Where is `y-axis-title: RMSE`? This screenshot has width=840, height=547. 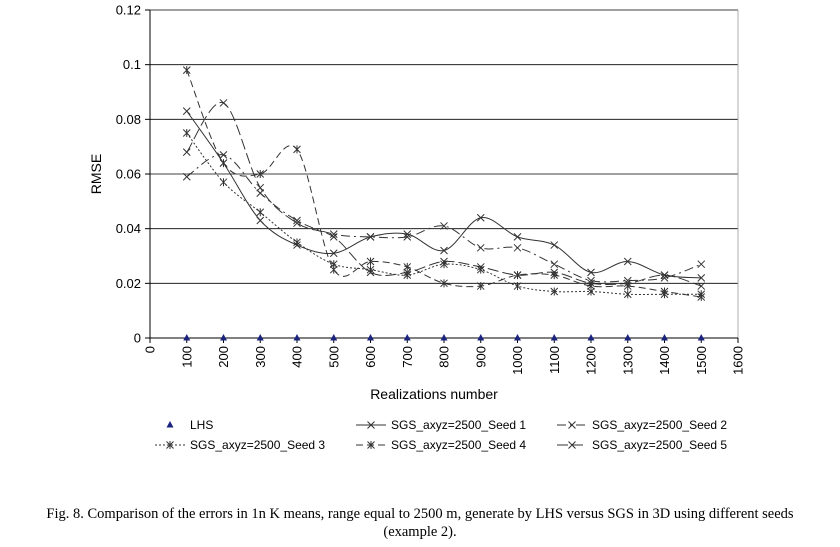
y-axis-title: RMSE is located at coordinates (96, 174).